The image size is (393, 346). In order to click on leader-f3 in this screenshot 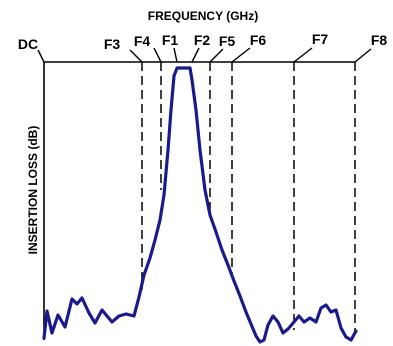, I will do `click(136, 56)`.